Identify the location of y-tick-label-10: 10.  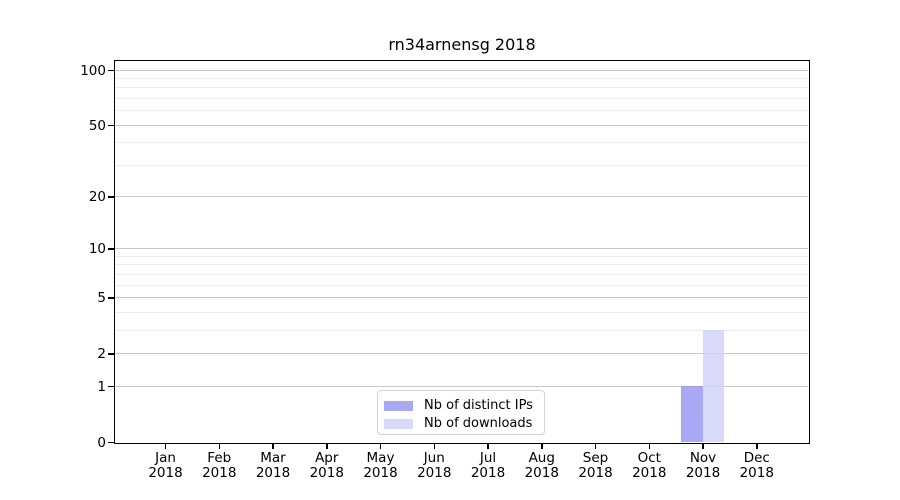
(97, 249).